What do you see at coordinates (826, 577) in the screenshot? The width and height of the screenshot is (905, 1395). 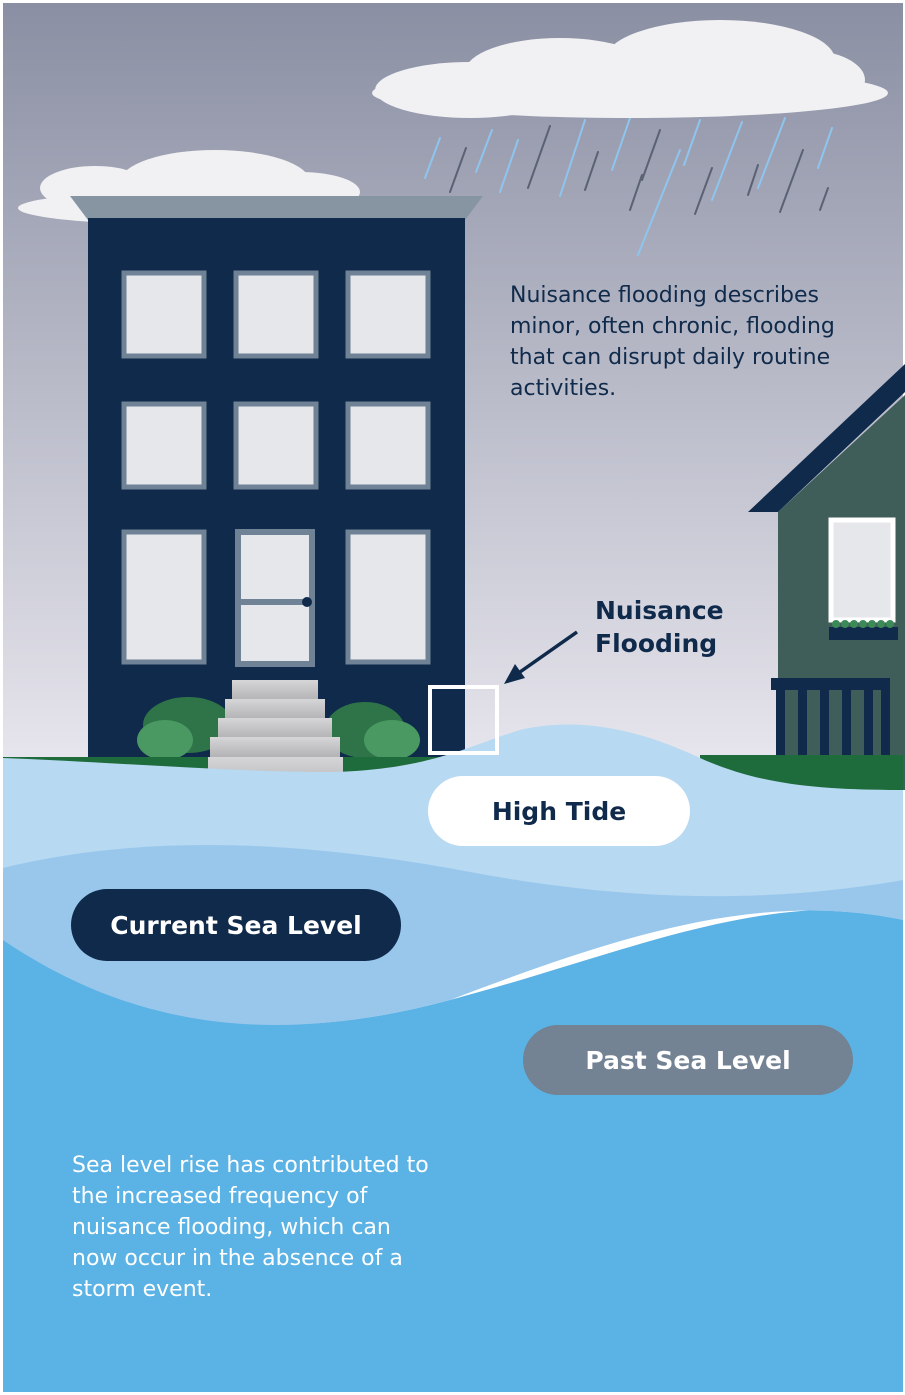 I see `house` at bounding box center [826, 577].